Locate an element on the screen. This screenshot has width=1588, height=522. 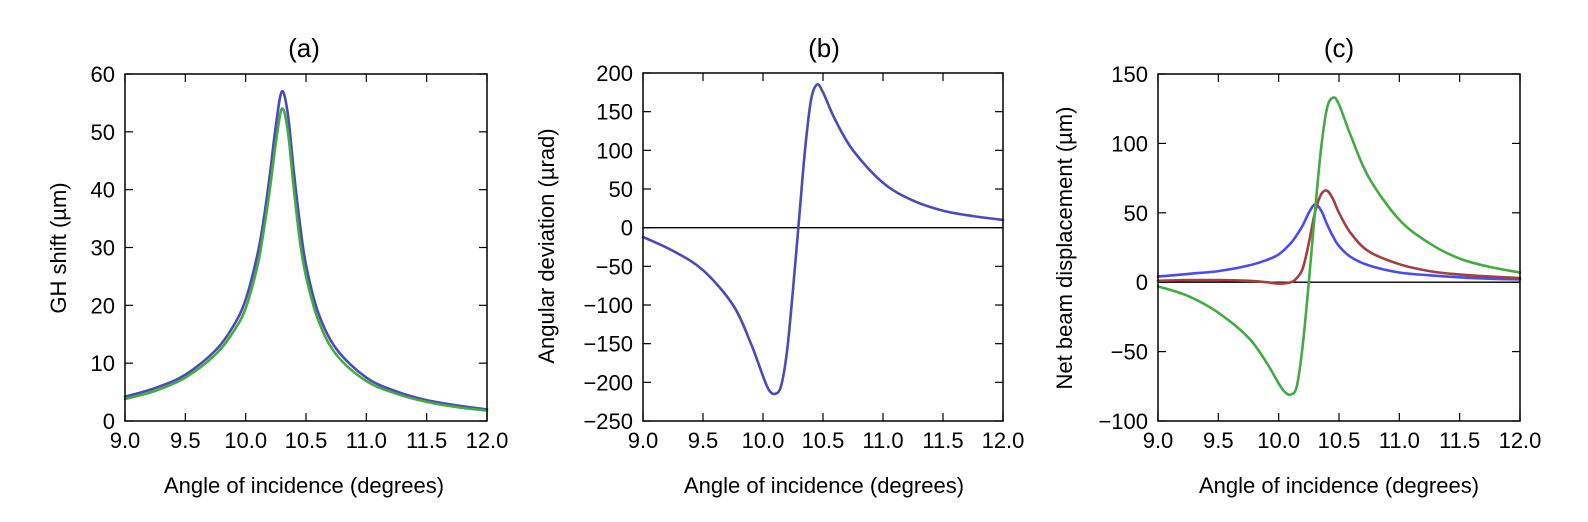
panel-a-xtick-label: 10.0 is located at coordinates (245, 440).